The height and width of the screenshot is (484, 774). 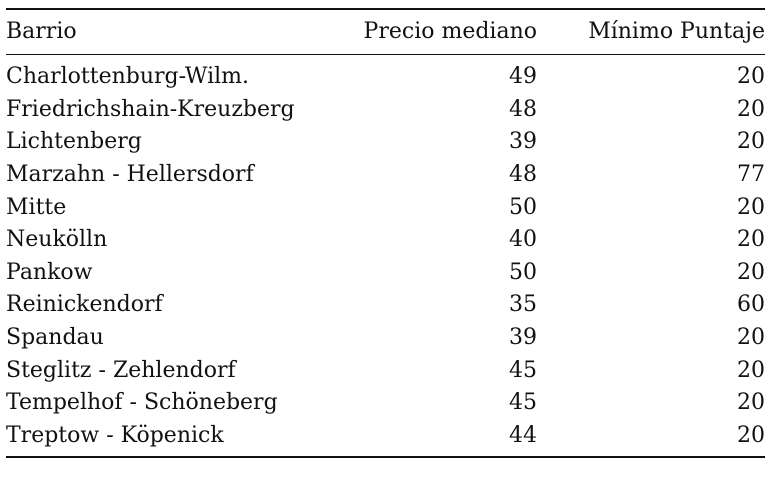 I want to click on header-minimo-puntaje: Mínimo Puntaje, so click(x=676, y=31).